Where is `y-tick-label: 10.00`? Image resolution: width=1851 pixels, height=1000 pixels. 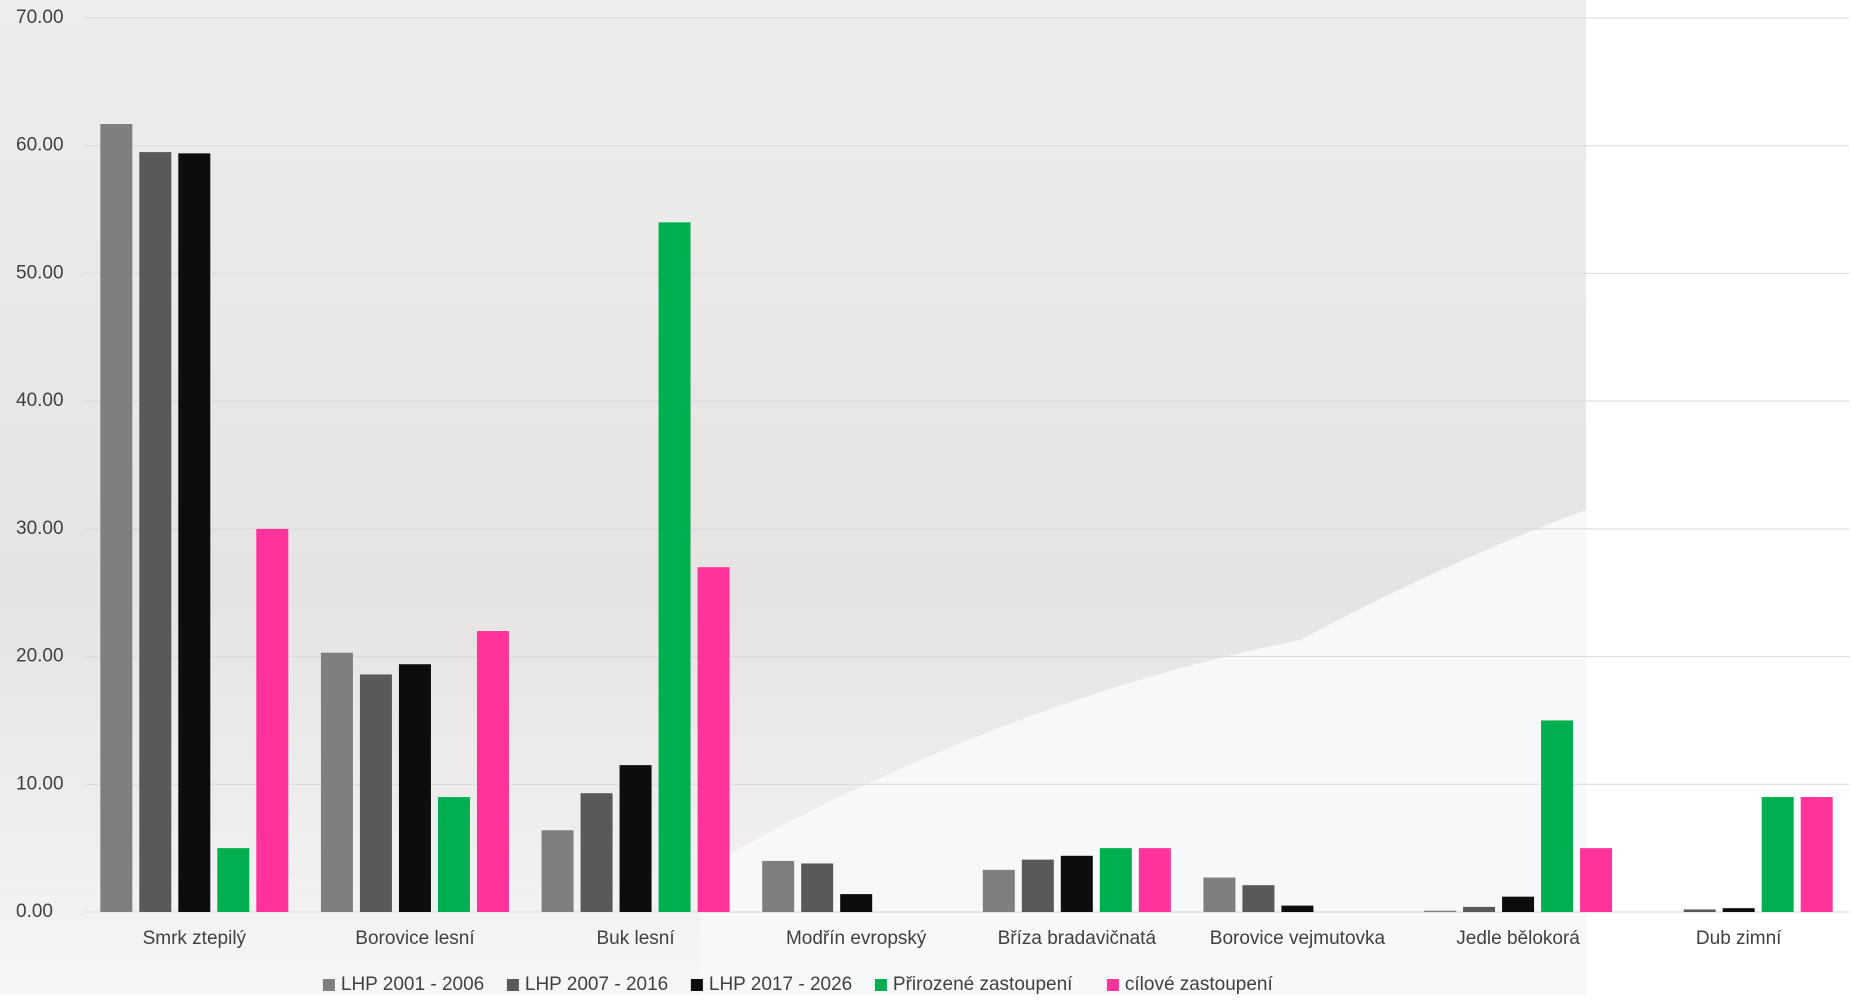
y-tick-label: 10.00 is located at coordinates (40, 783).